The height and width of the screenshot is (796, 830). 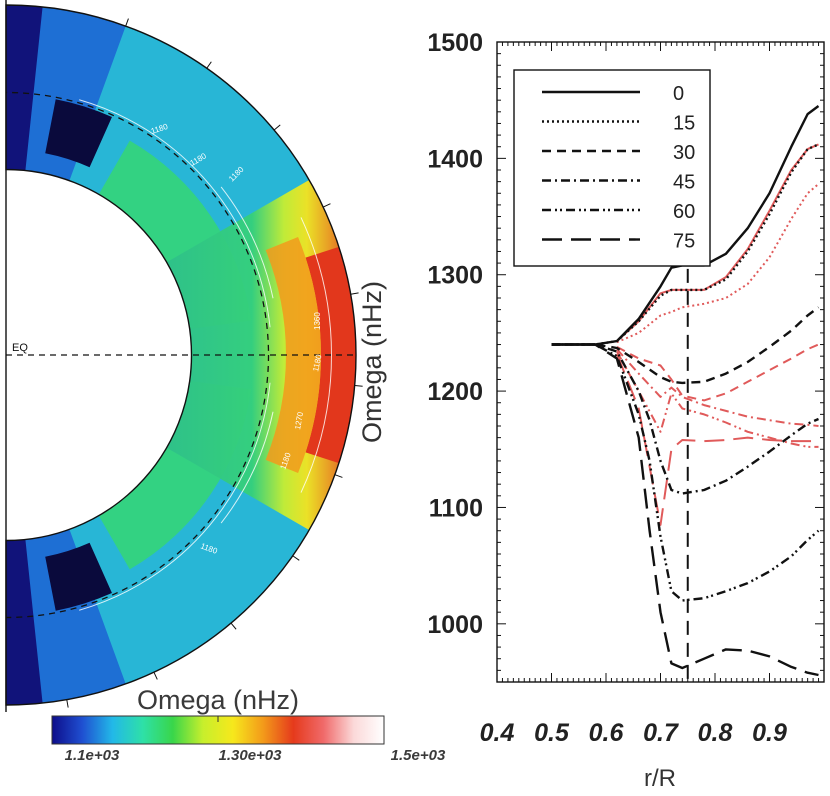 What do you see at coordinates (455, 625) in the screenshot?
I see `y-tick-label: 1000` at bounding box center [455, 625].